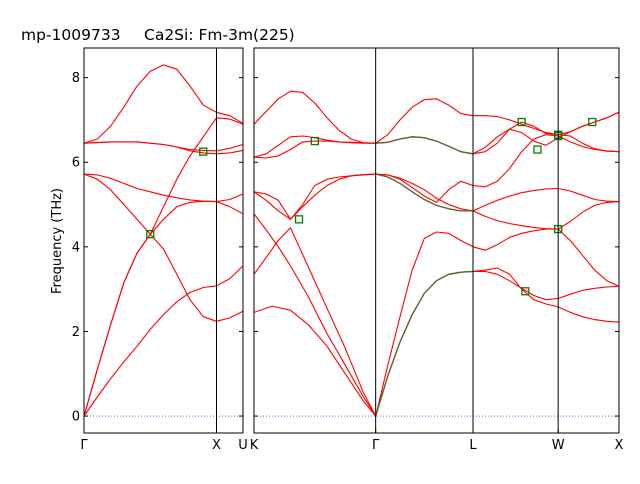 Image resolution: width=640 pixels, height=484 pixels. I want to click on chart-title-id: mp-1009733, so click(71, 35).